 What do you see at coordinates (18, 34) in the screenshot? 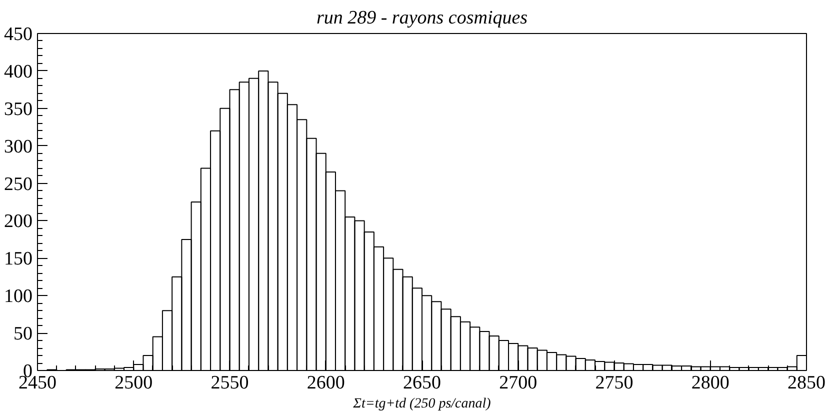
I see `y-tick-label: 450` at bounding box center [18, 34].